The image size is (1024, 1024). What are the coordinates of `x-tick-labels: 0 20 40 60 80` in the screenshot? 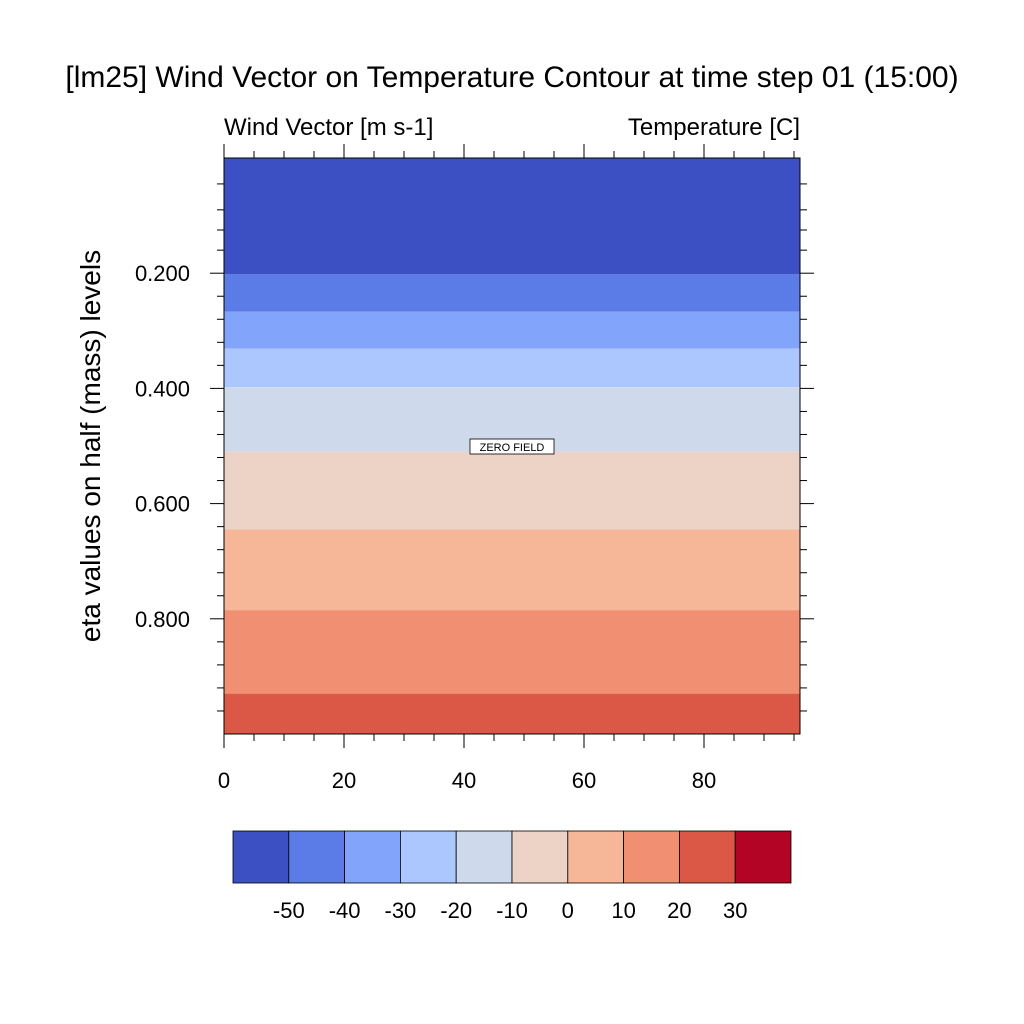 It's located at (467, 780).